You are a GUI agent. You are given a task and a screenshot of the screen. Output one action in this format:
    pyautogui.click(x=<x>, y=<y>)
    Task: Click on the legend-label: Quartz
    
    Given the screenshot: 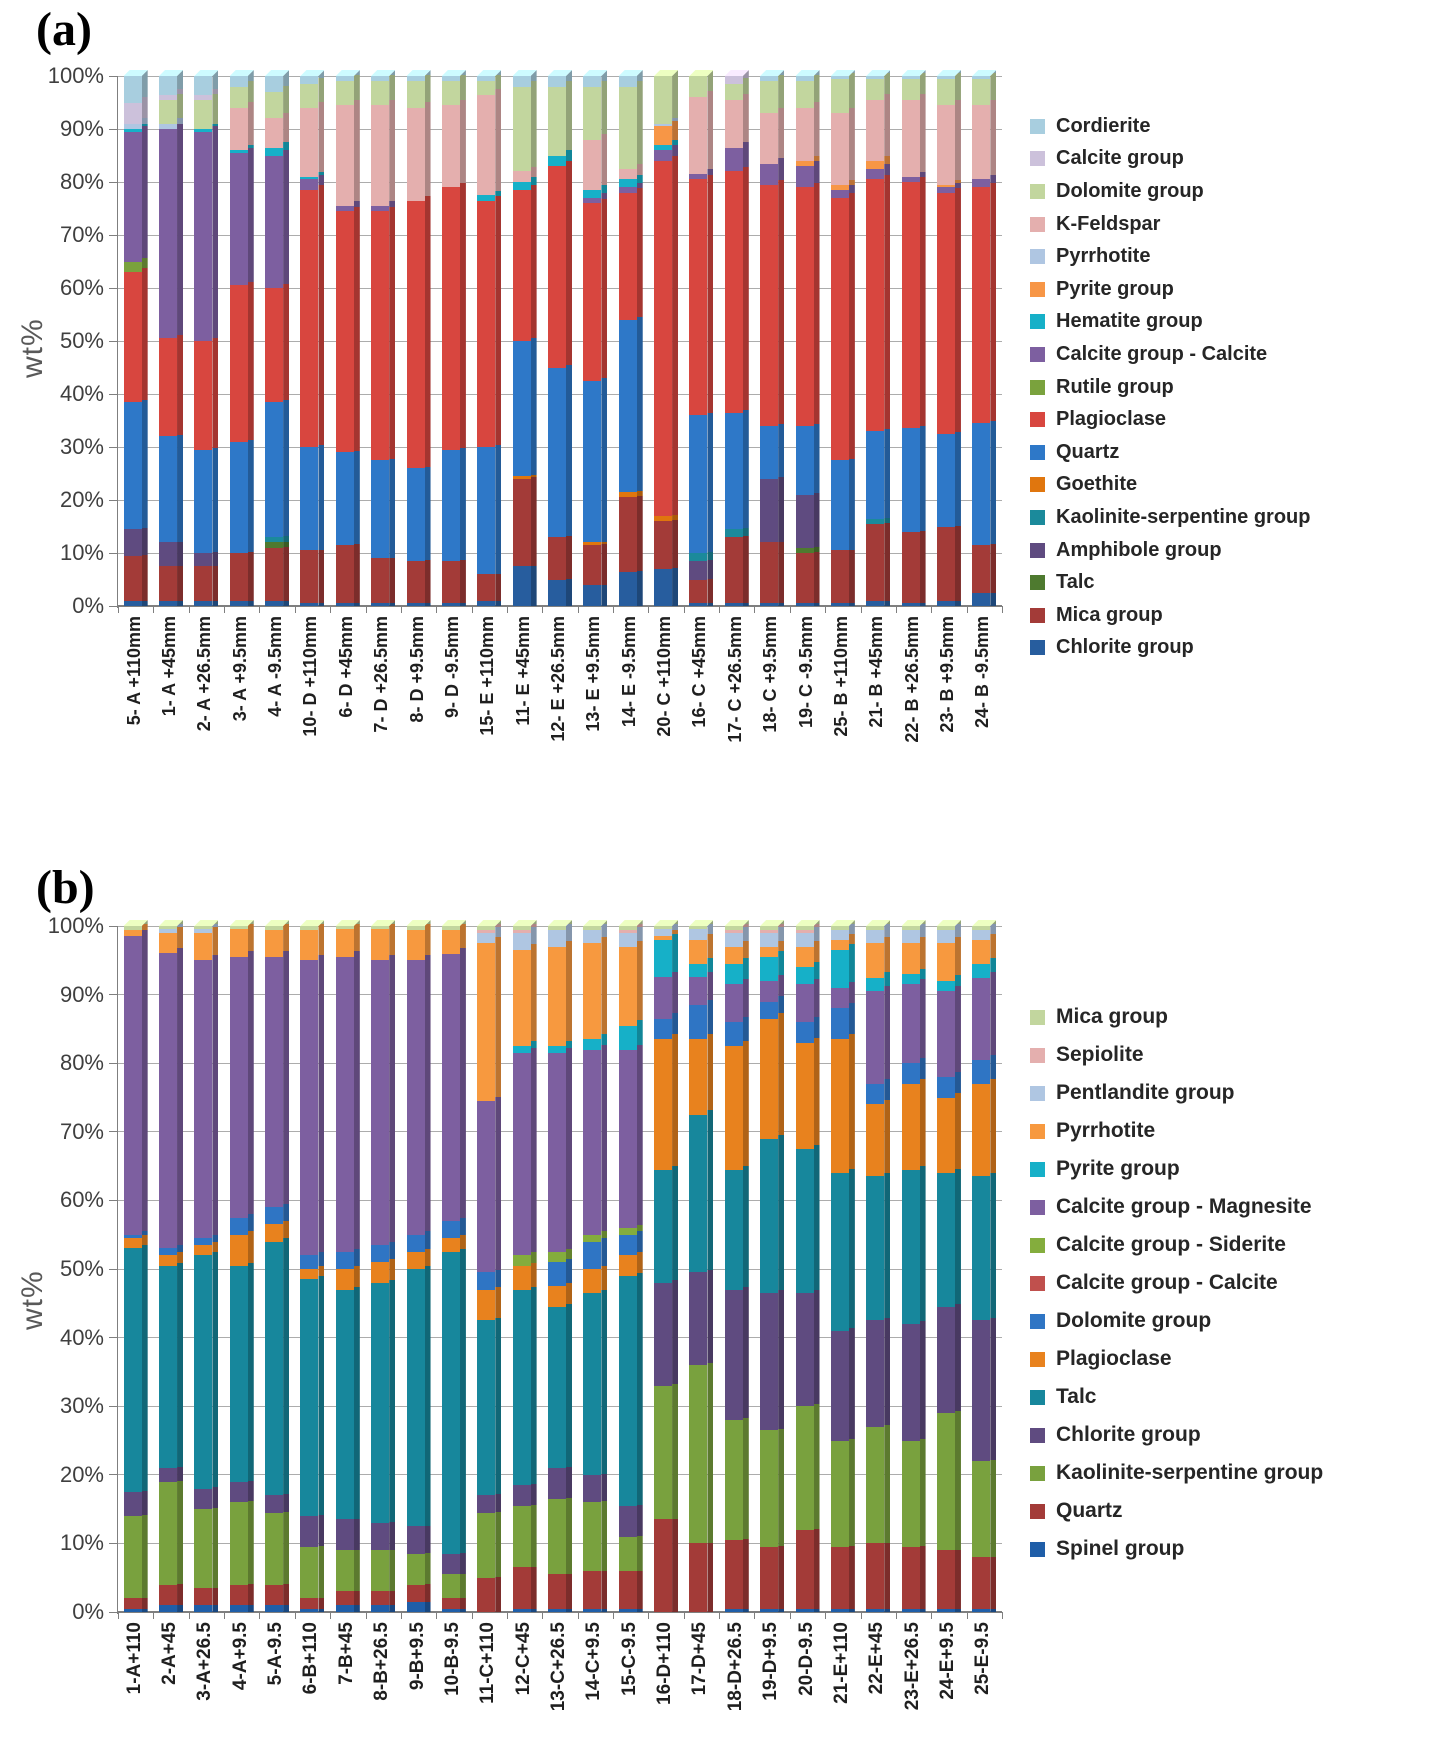 What is the action you would take?
    pyautogui.click(x=1088, y=451)
    